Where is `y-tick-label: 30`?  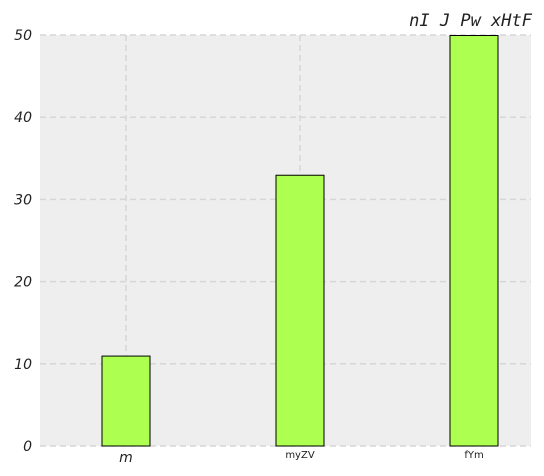 y-tick-label: 30 is located at coordinates (23, 200).